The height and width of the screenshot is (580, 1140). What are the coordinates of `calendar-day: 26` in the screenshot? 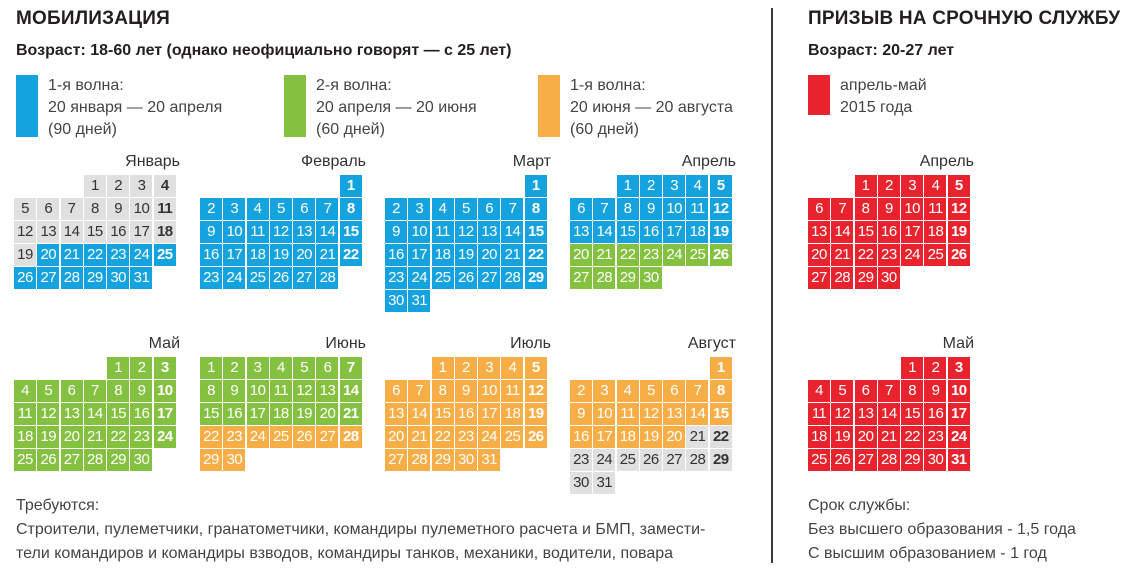 It's located at (842, 460).